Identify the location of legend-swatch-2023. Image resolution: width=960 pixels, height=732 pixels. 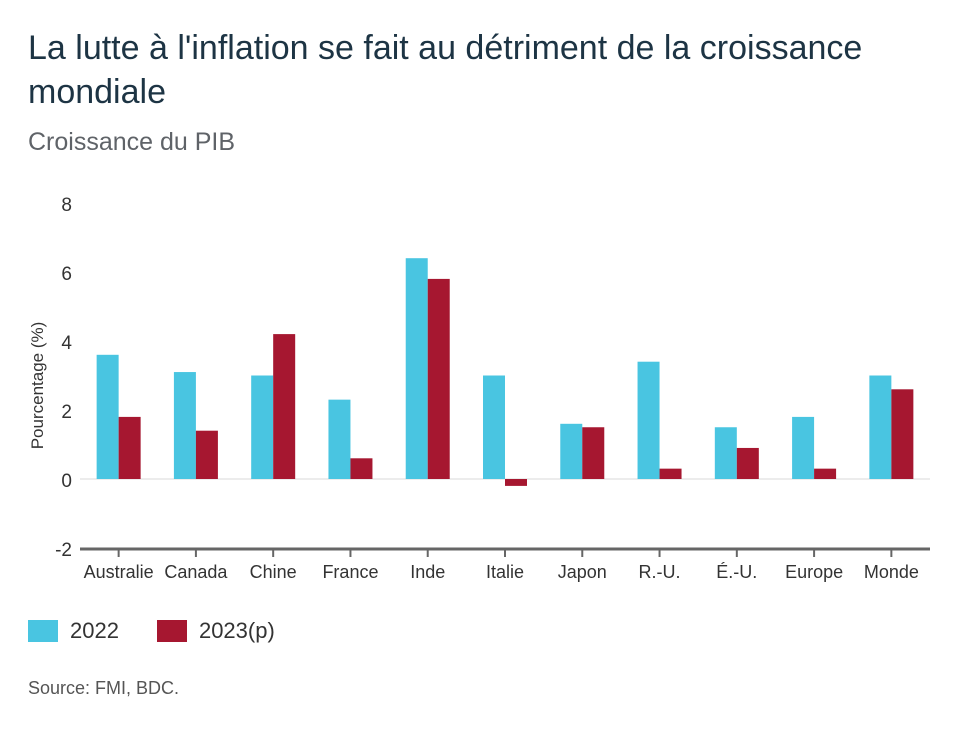
(171, 631).